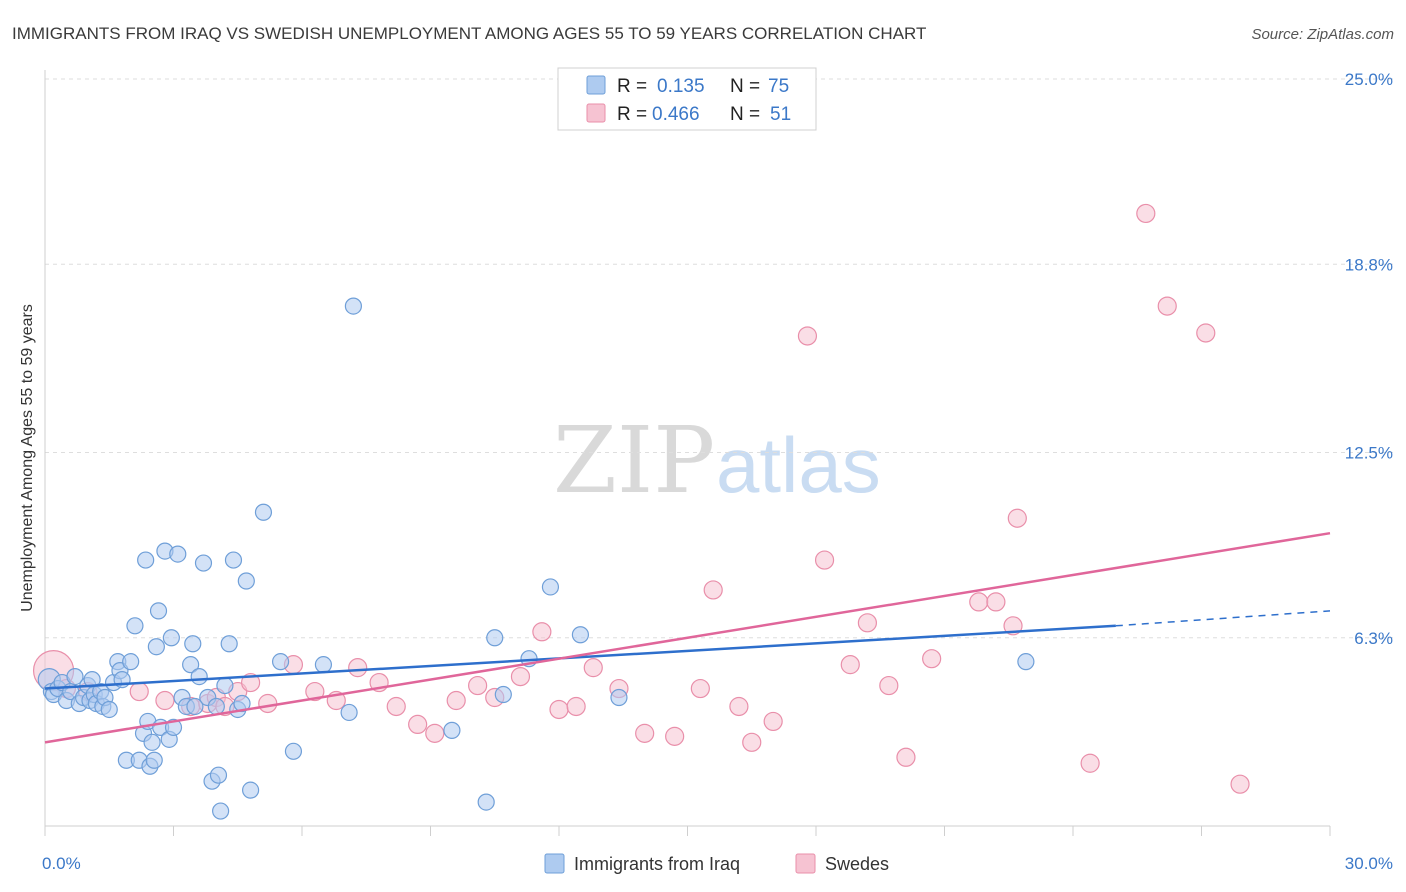 The width and height of the screenshot is (1406, 892). I want to click on watermark-zip: ZIP, so click(634, 460).